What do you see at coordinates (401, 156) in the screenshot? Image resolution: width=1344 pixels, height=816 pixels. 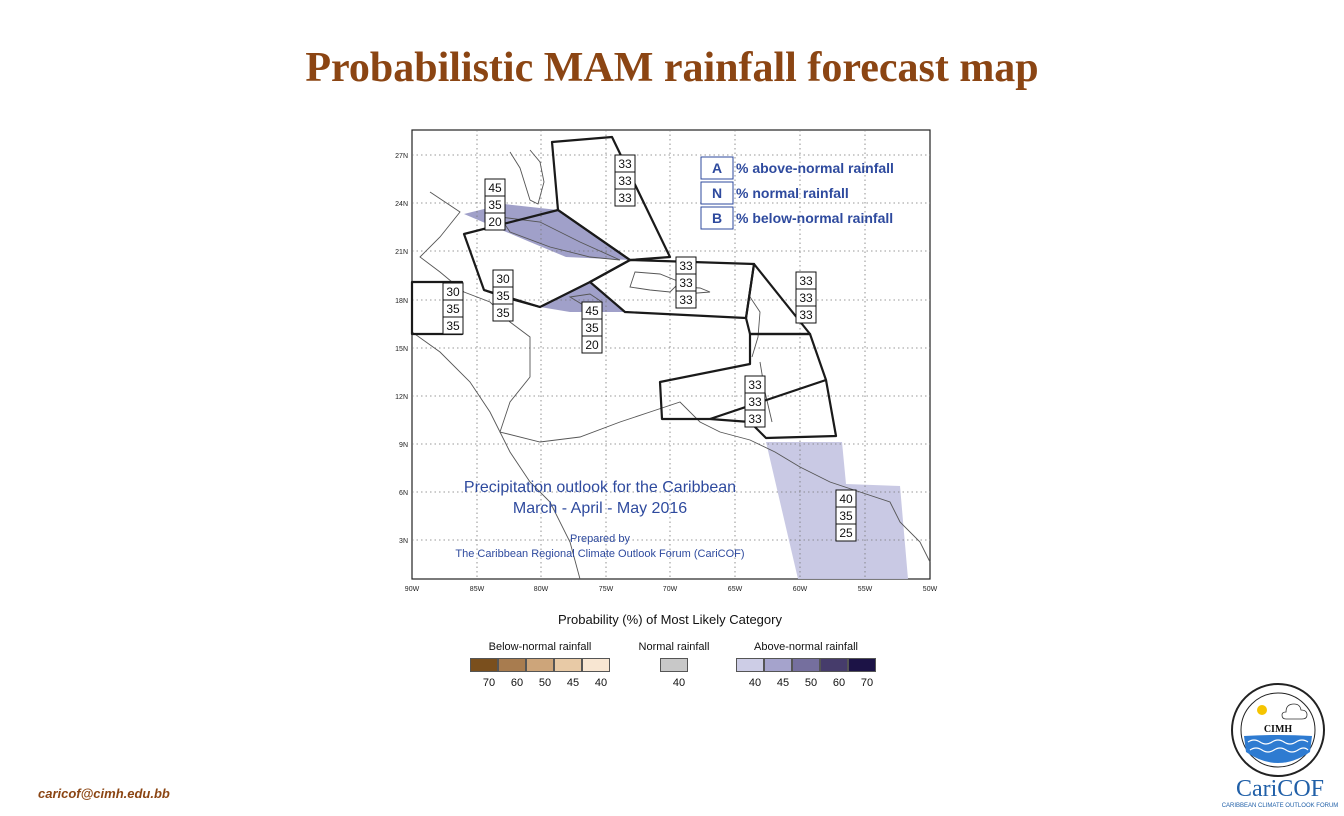 I see `lat-label: 27N` at bounding box center [401, 156].